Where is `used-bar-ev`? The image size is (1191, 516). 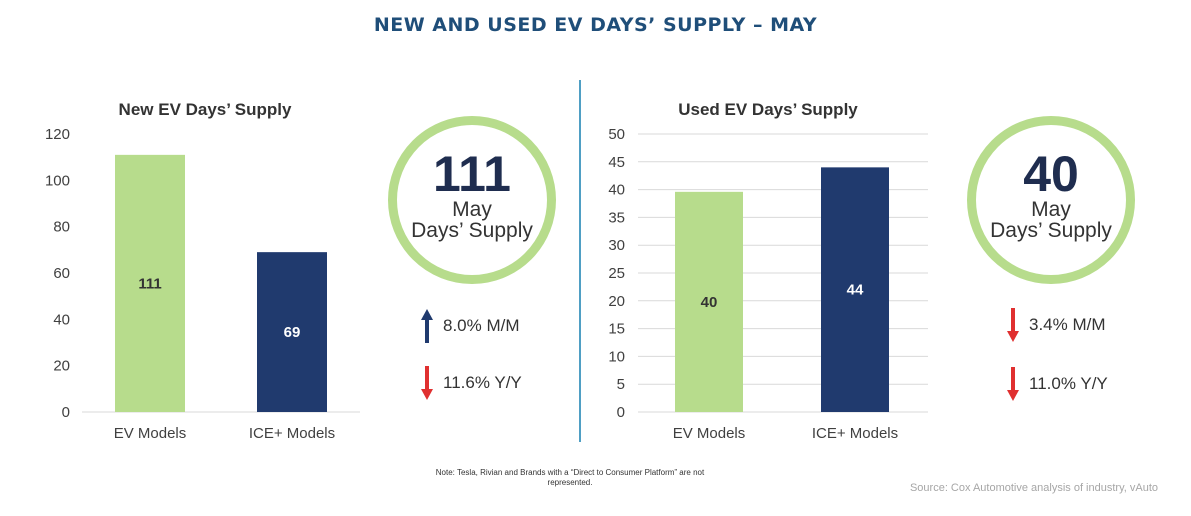
used-bar-ev is located at coordinates (709, 301).